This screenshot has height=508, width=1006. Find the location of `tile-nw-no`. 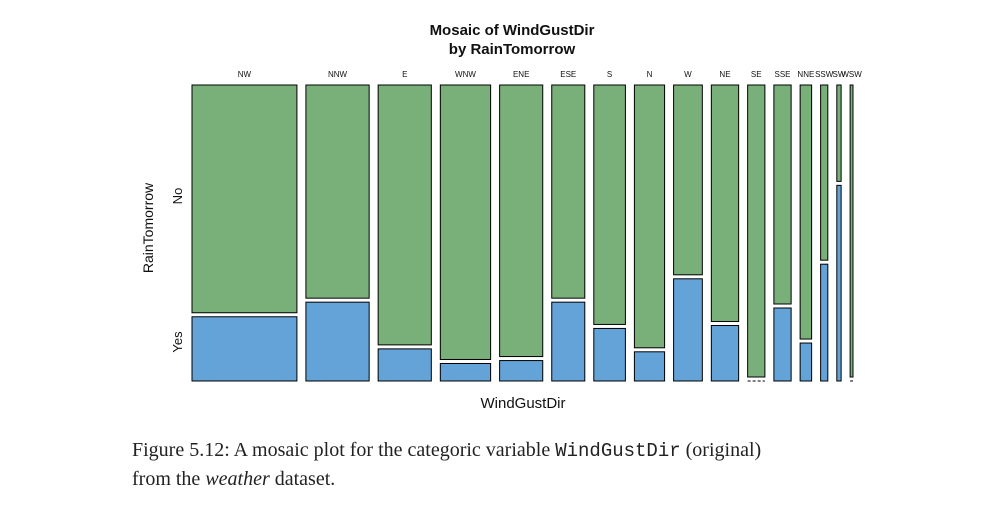

tile-nw-no is located at coordinates (244, 199).